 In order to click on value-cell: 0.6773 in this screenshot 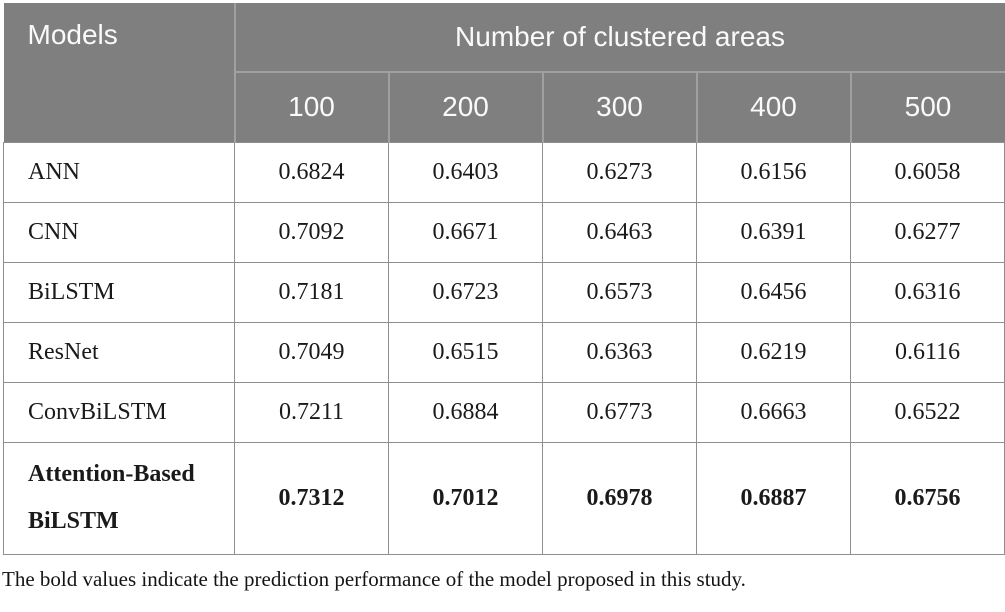, I will do `click(619, 412)`.